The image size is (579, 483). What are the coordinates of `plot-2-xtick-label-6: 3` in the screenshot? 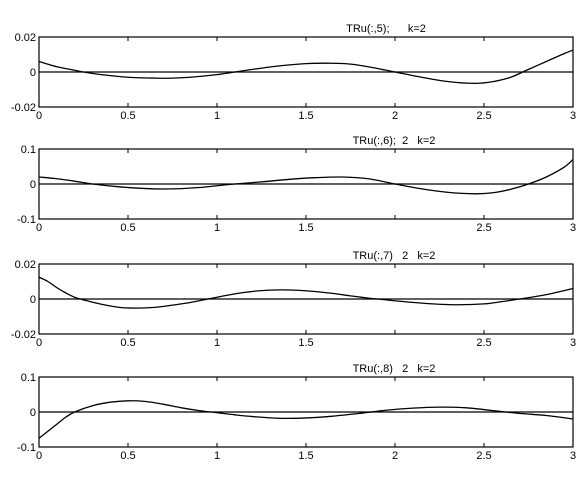 It's located at (573, 228).